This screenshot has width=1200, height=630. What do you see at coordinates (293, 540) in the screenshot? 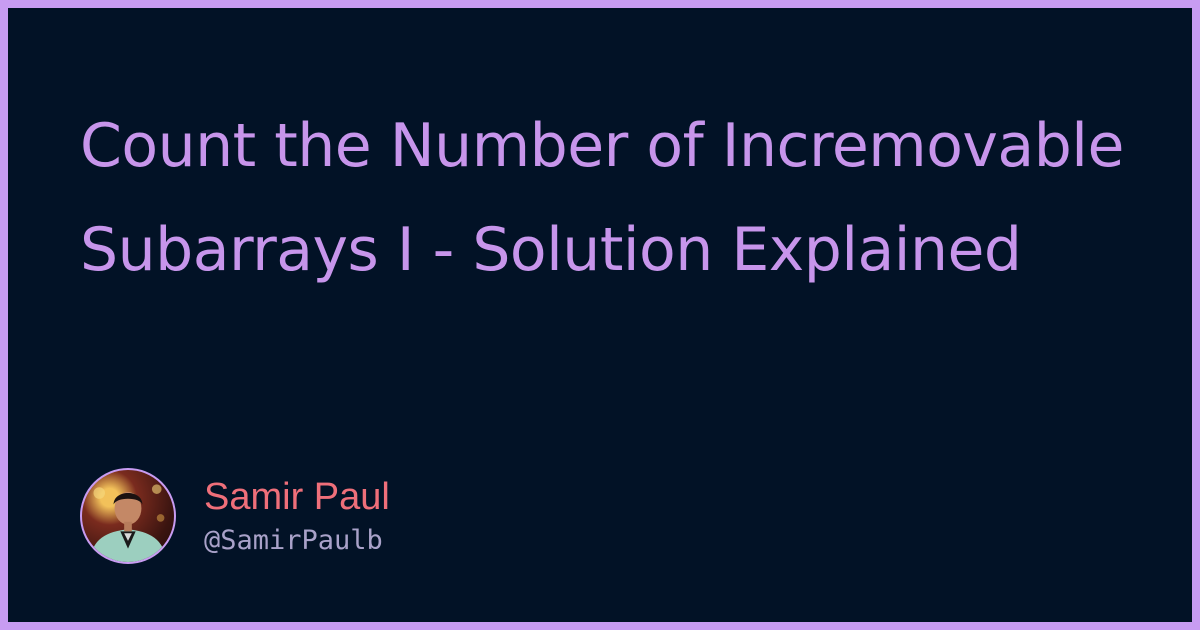
I see `author-handle: @SamirPaulb` at bounding box center [293, 540].